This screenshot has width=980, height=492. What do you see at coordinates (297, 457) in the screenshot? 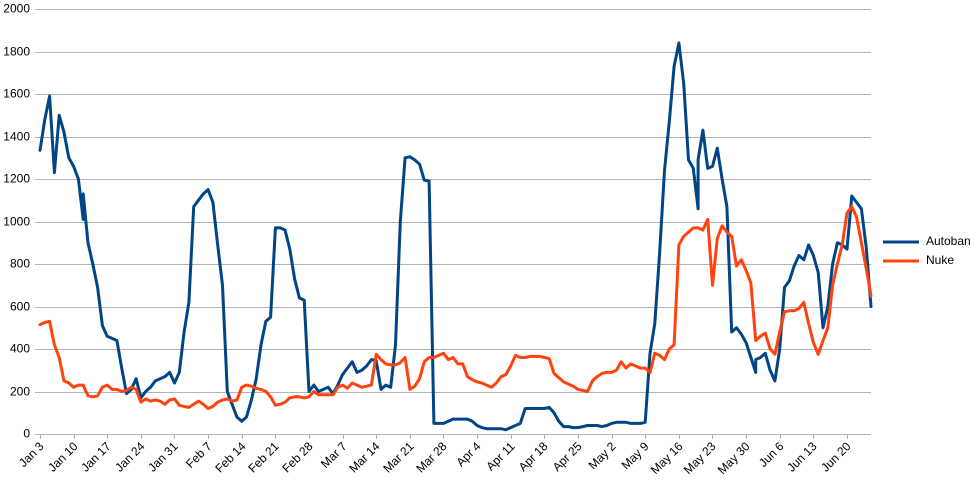
I see `x-tick-label: Feb 28` at bounding box center [297, 457].